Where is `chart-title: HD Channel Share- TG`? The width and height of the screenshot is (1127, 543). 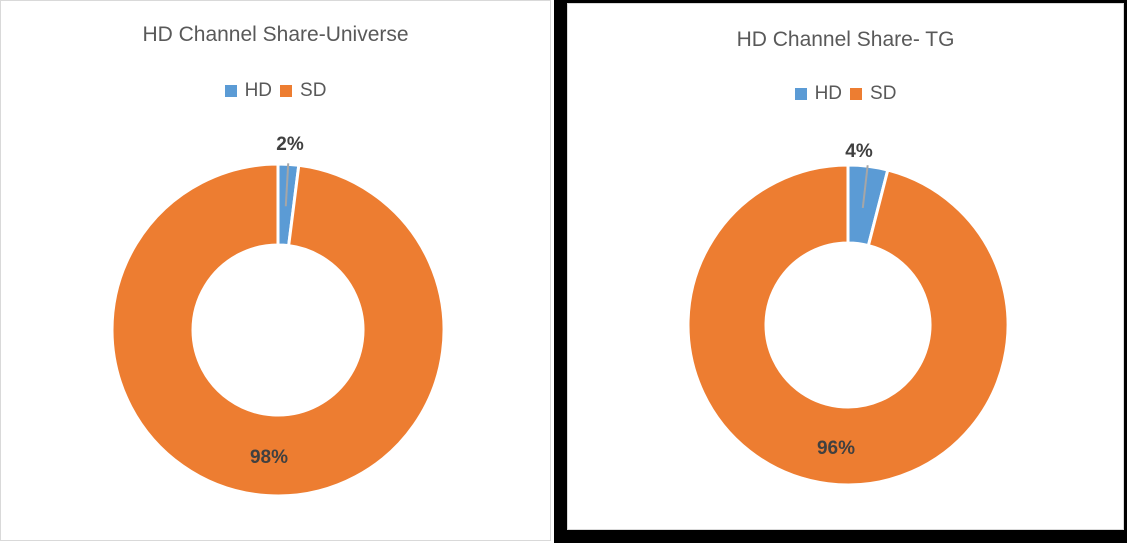
chart-title: HD Channel Share- TG is located at coordinates (845, 39).